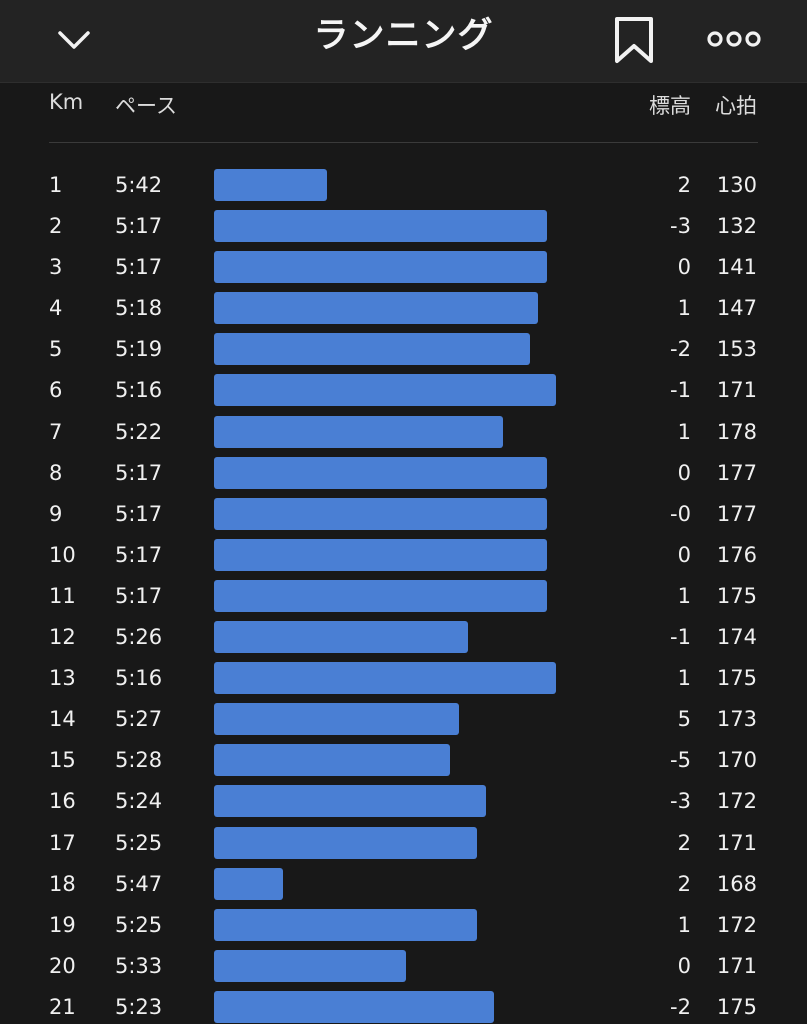  I want to click on split-row: 21 5:23 -2 175, so click(403, 1005).